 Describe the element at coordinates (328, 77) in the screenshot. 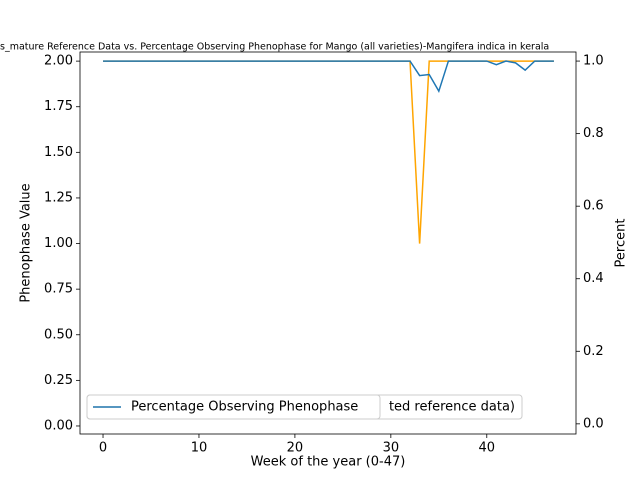

I see `series-line` at that location.